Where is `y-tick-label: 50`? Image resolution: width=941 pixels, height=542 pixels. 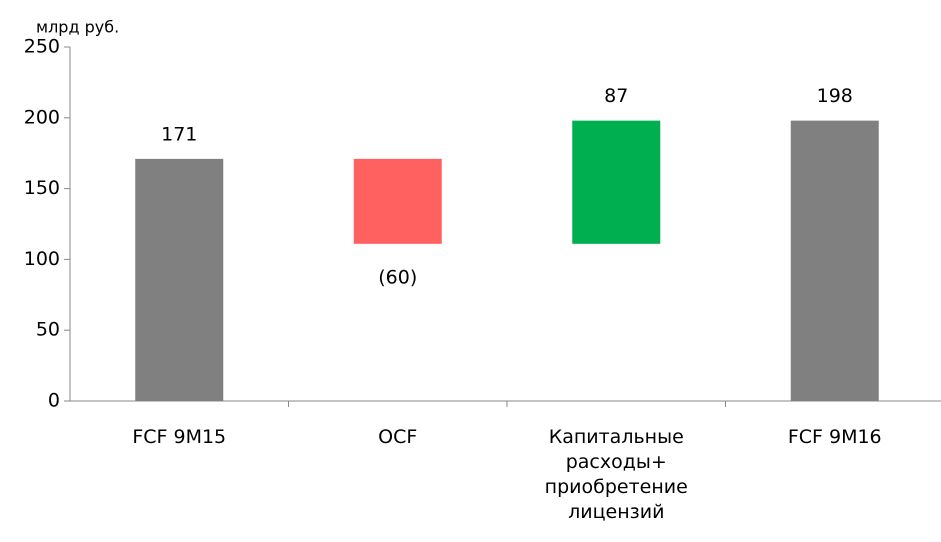
y-tick-label: 50 is located at coordinates (48, 330).